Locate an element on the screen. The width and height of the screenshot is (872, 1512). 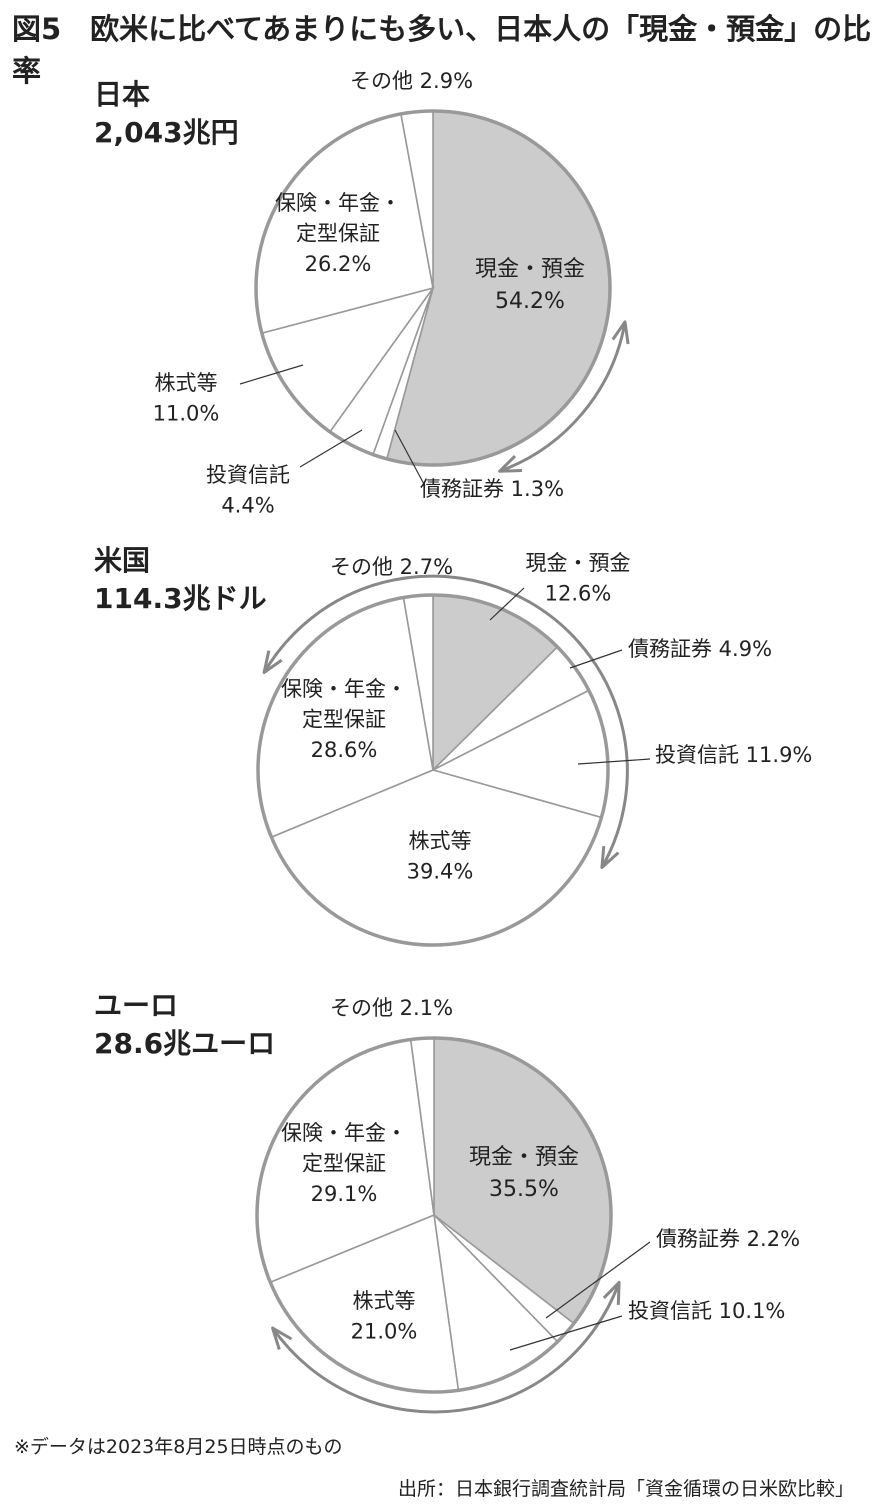
slice-label: 保険・年金・定型保証 29.1% is located at coordinates (344, 1163).